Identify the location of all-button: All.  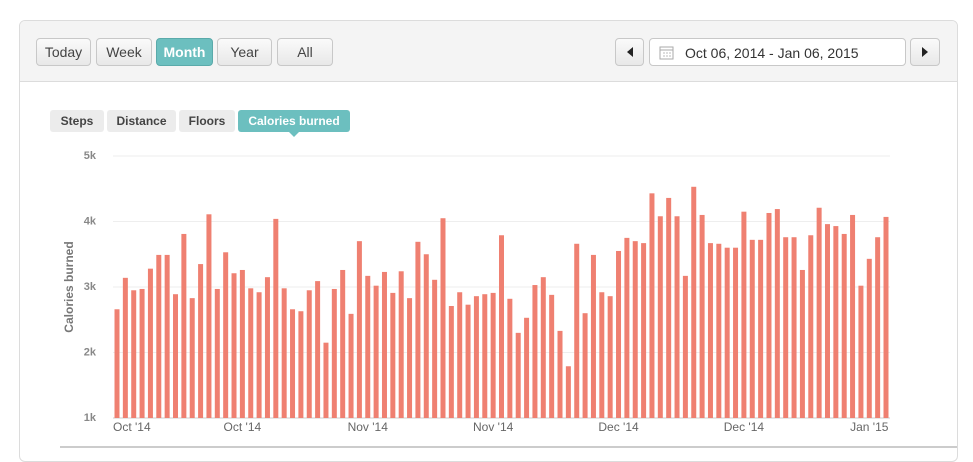
(305, 52).